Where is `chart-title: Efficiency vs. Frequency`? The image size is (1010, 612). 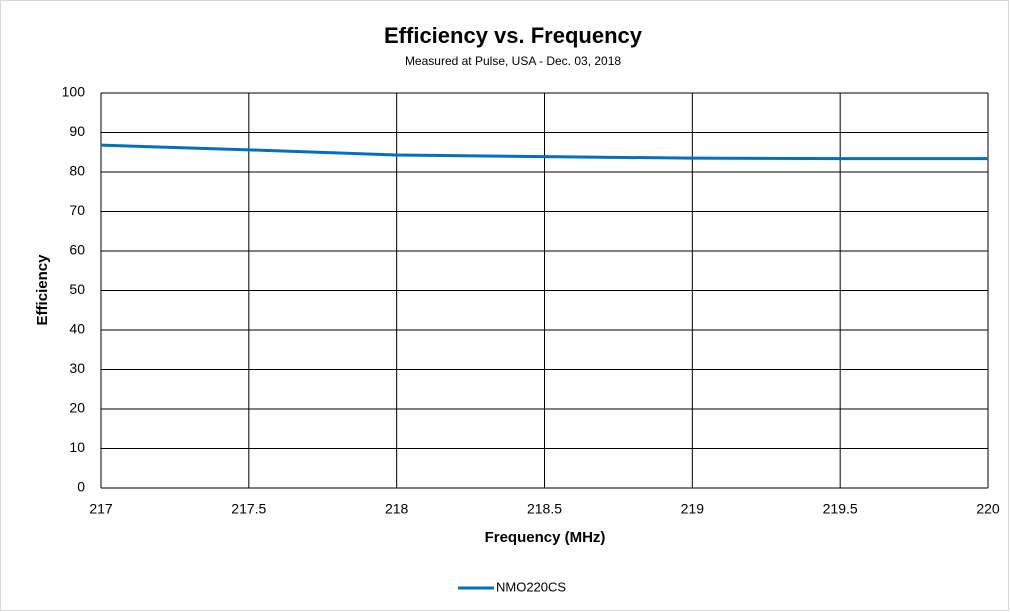 chart-title: Efficiency vs. Frequency is located at coordinates (513, 35).